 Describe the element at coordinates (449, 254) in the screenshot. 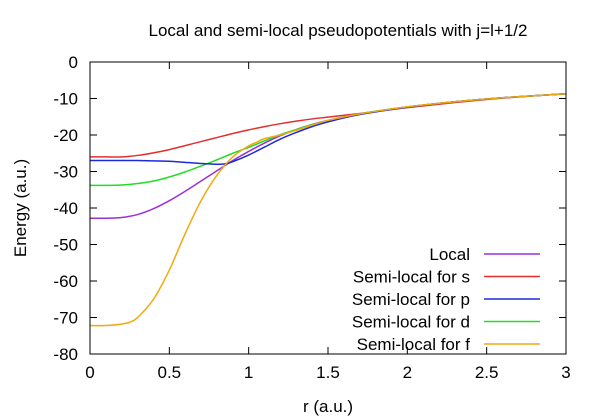

I see `legend-label-local: Local` at that location.